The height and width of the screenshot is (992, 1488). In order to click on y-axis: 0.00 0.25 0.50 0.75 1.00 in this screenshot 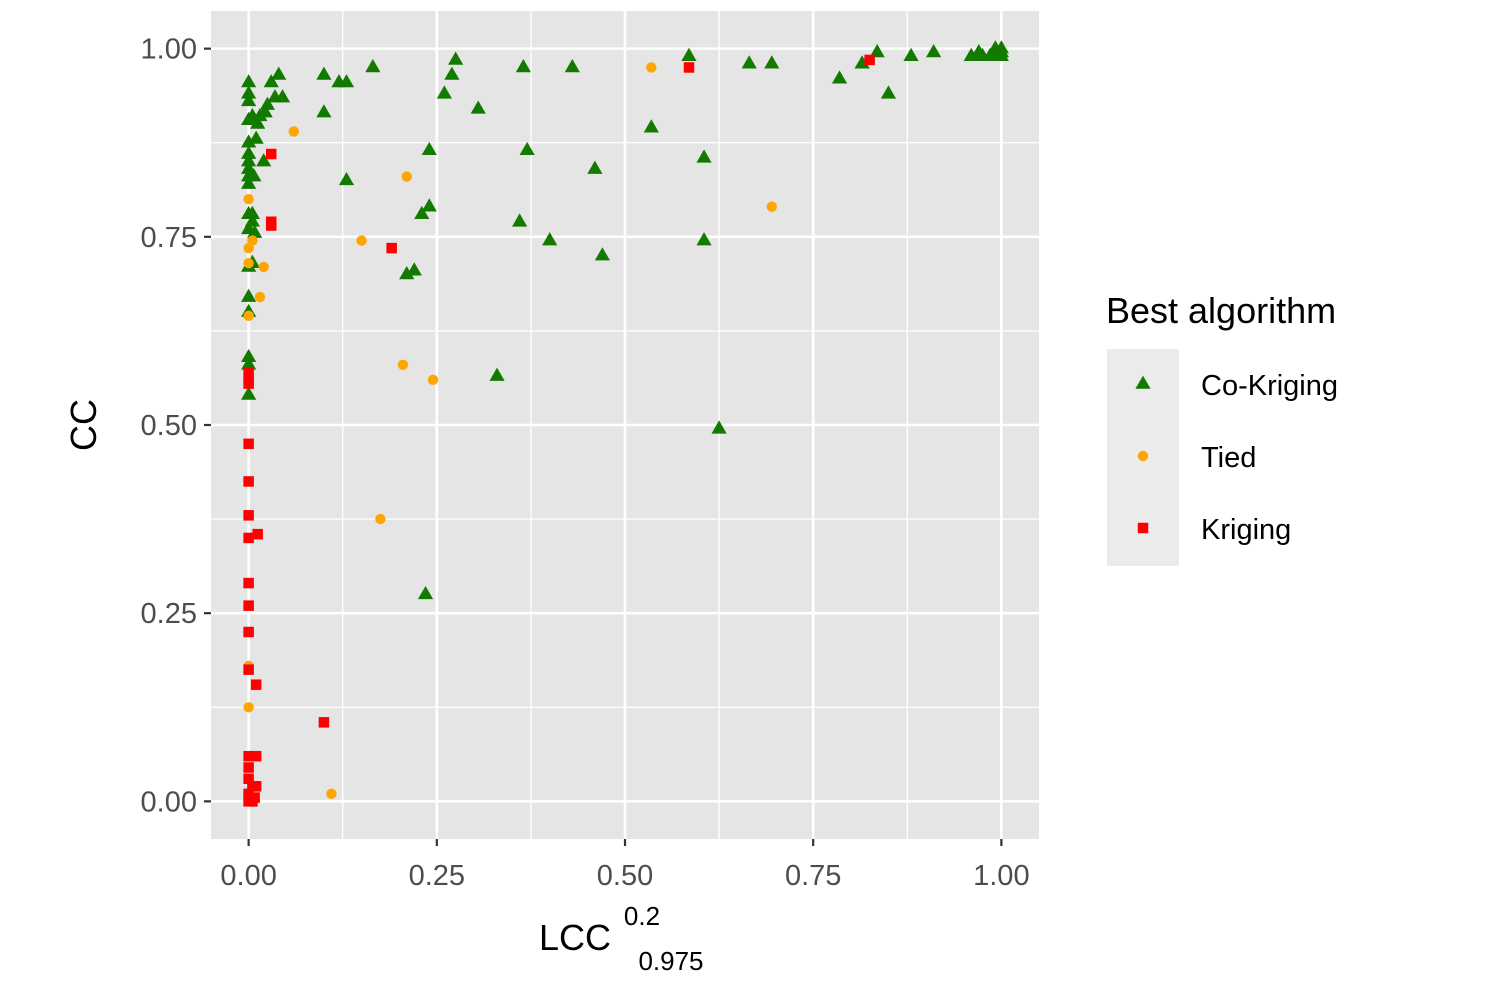, I will do `click(176, 426)`.